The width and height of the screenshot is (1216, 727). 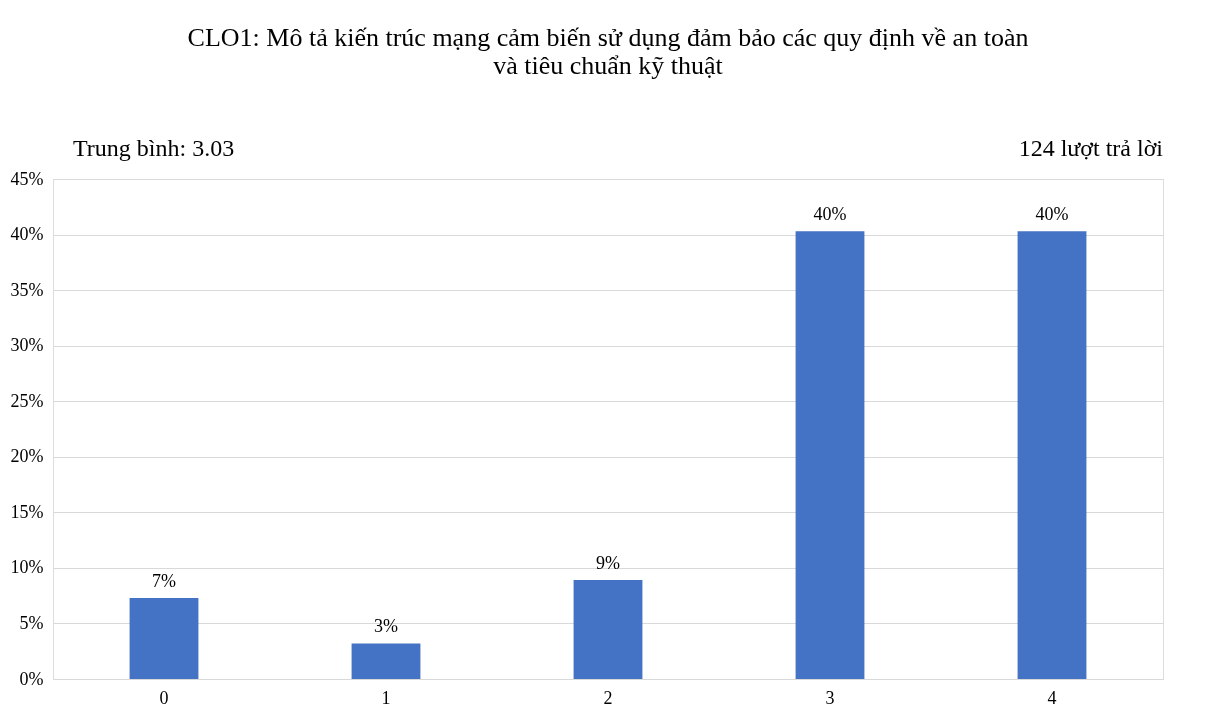 I want to click on data-label: 7%, so click(x=164, y=580).